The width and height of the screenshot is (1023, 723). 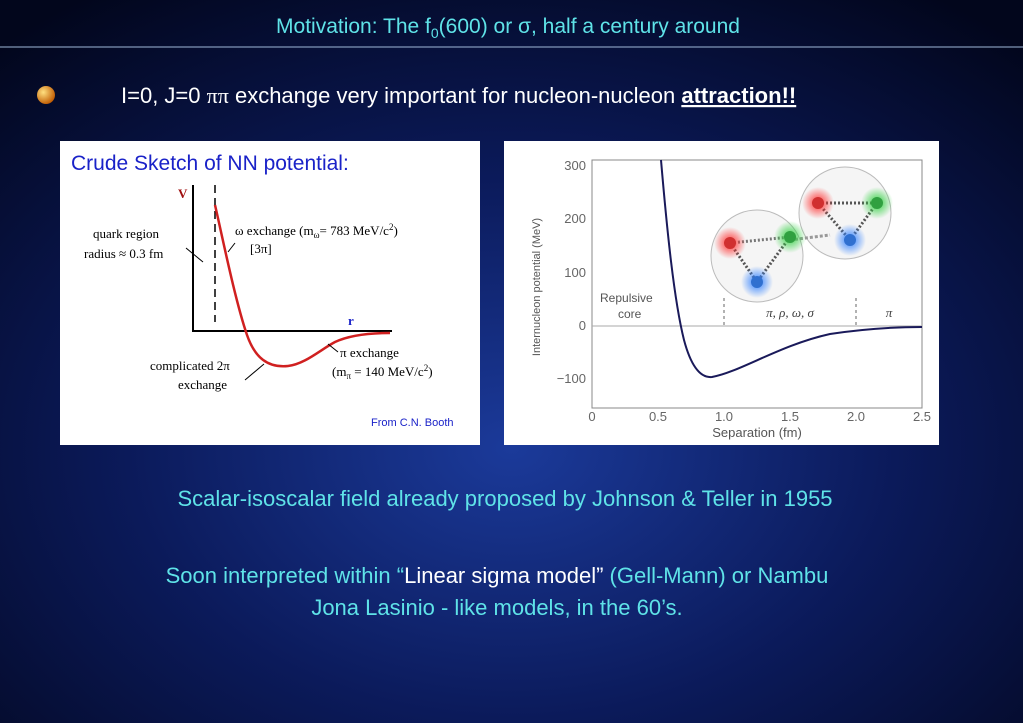 What do you see at coordinates (202, 384) in the screenshot?
I see `annotation: exchange` at bounding box center [202, 384].